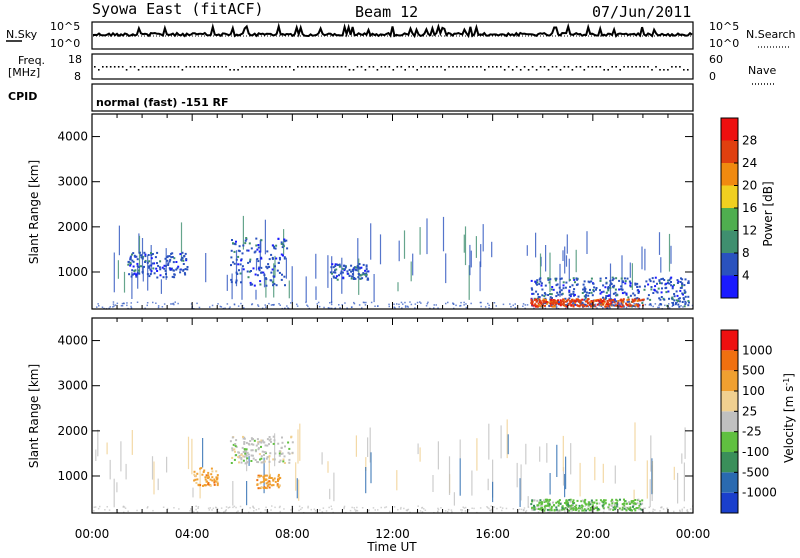  What do you see at coordinates (65, 43) in the screenshot?
I see `noise-left-tick-bottom: 10^0` at bounding box center [65, 43].